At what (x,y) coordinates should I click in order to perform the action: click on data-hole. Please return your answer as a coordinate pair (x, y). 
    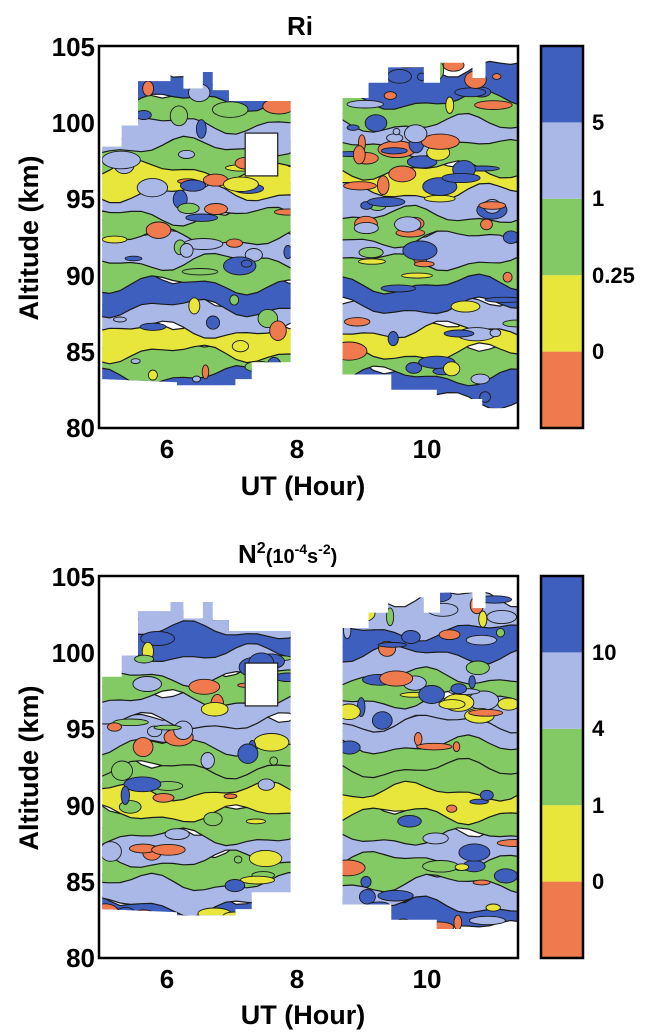
    Looking at the image, I should click on (261, 154).